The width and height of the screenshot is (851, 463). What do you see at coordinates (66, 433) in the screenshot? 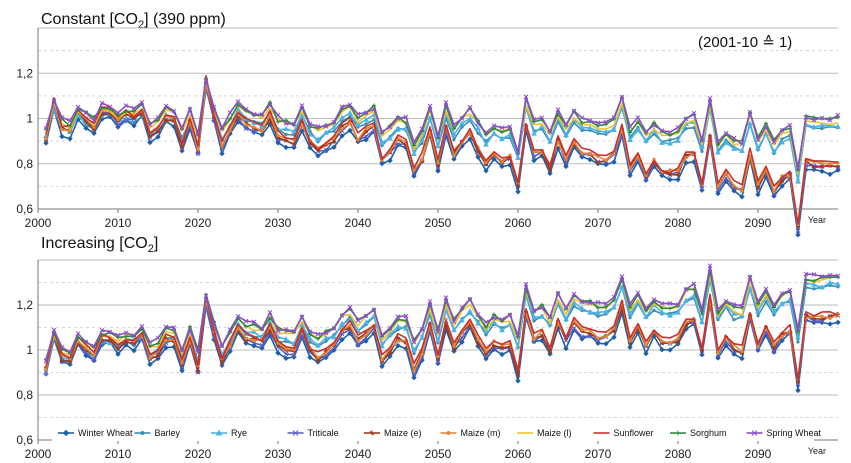
I see `legend-marker` at bounding box center [66, 433].